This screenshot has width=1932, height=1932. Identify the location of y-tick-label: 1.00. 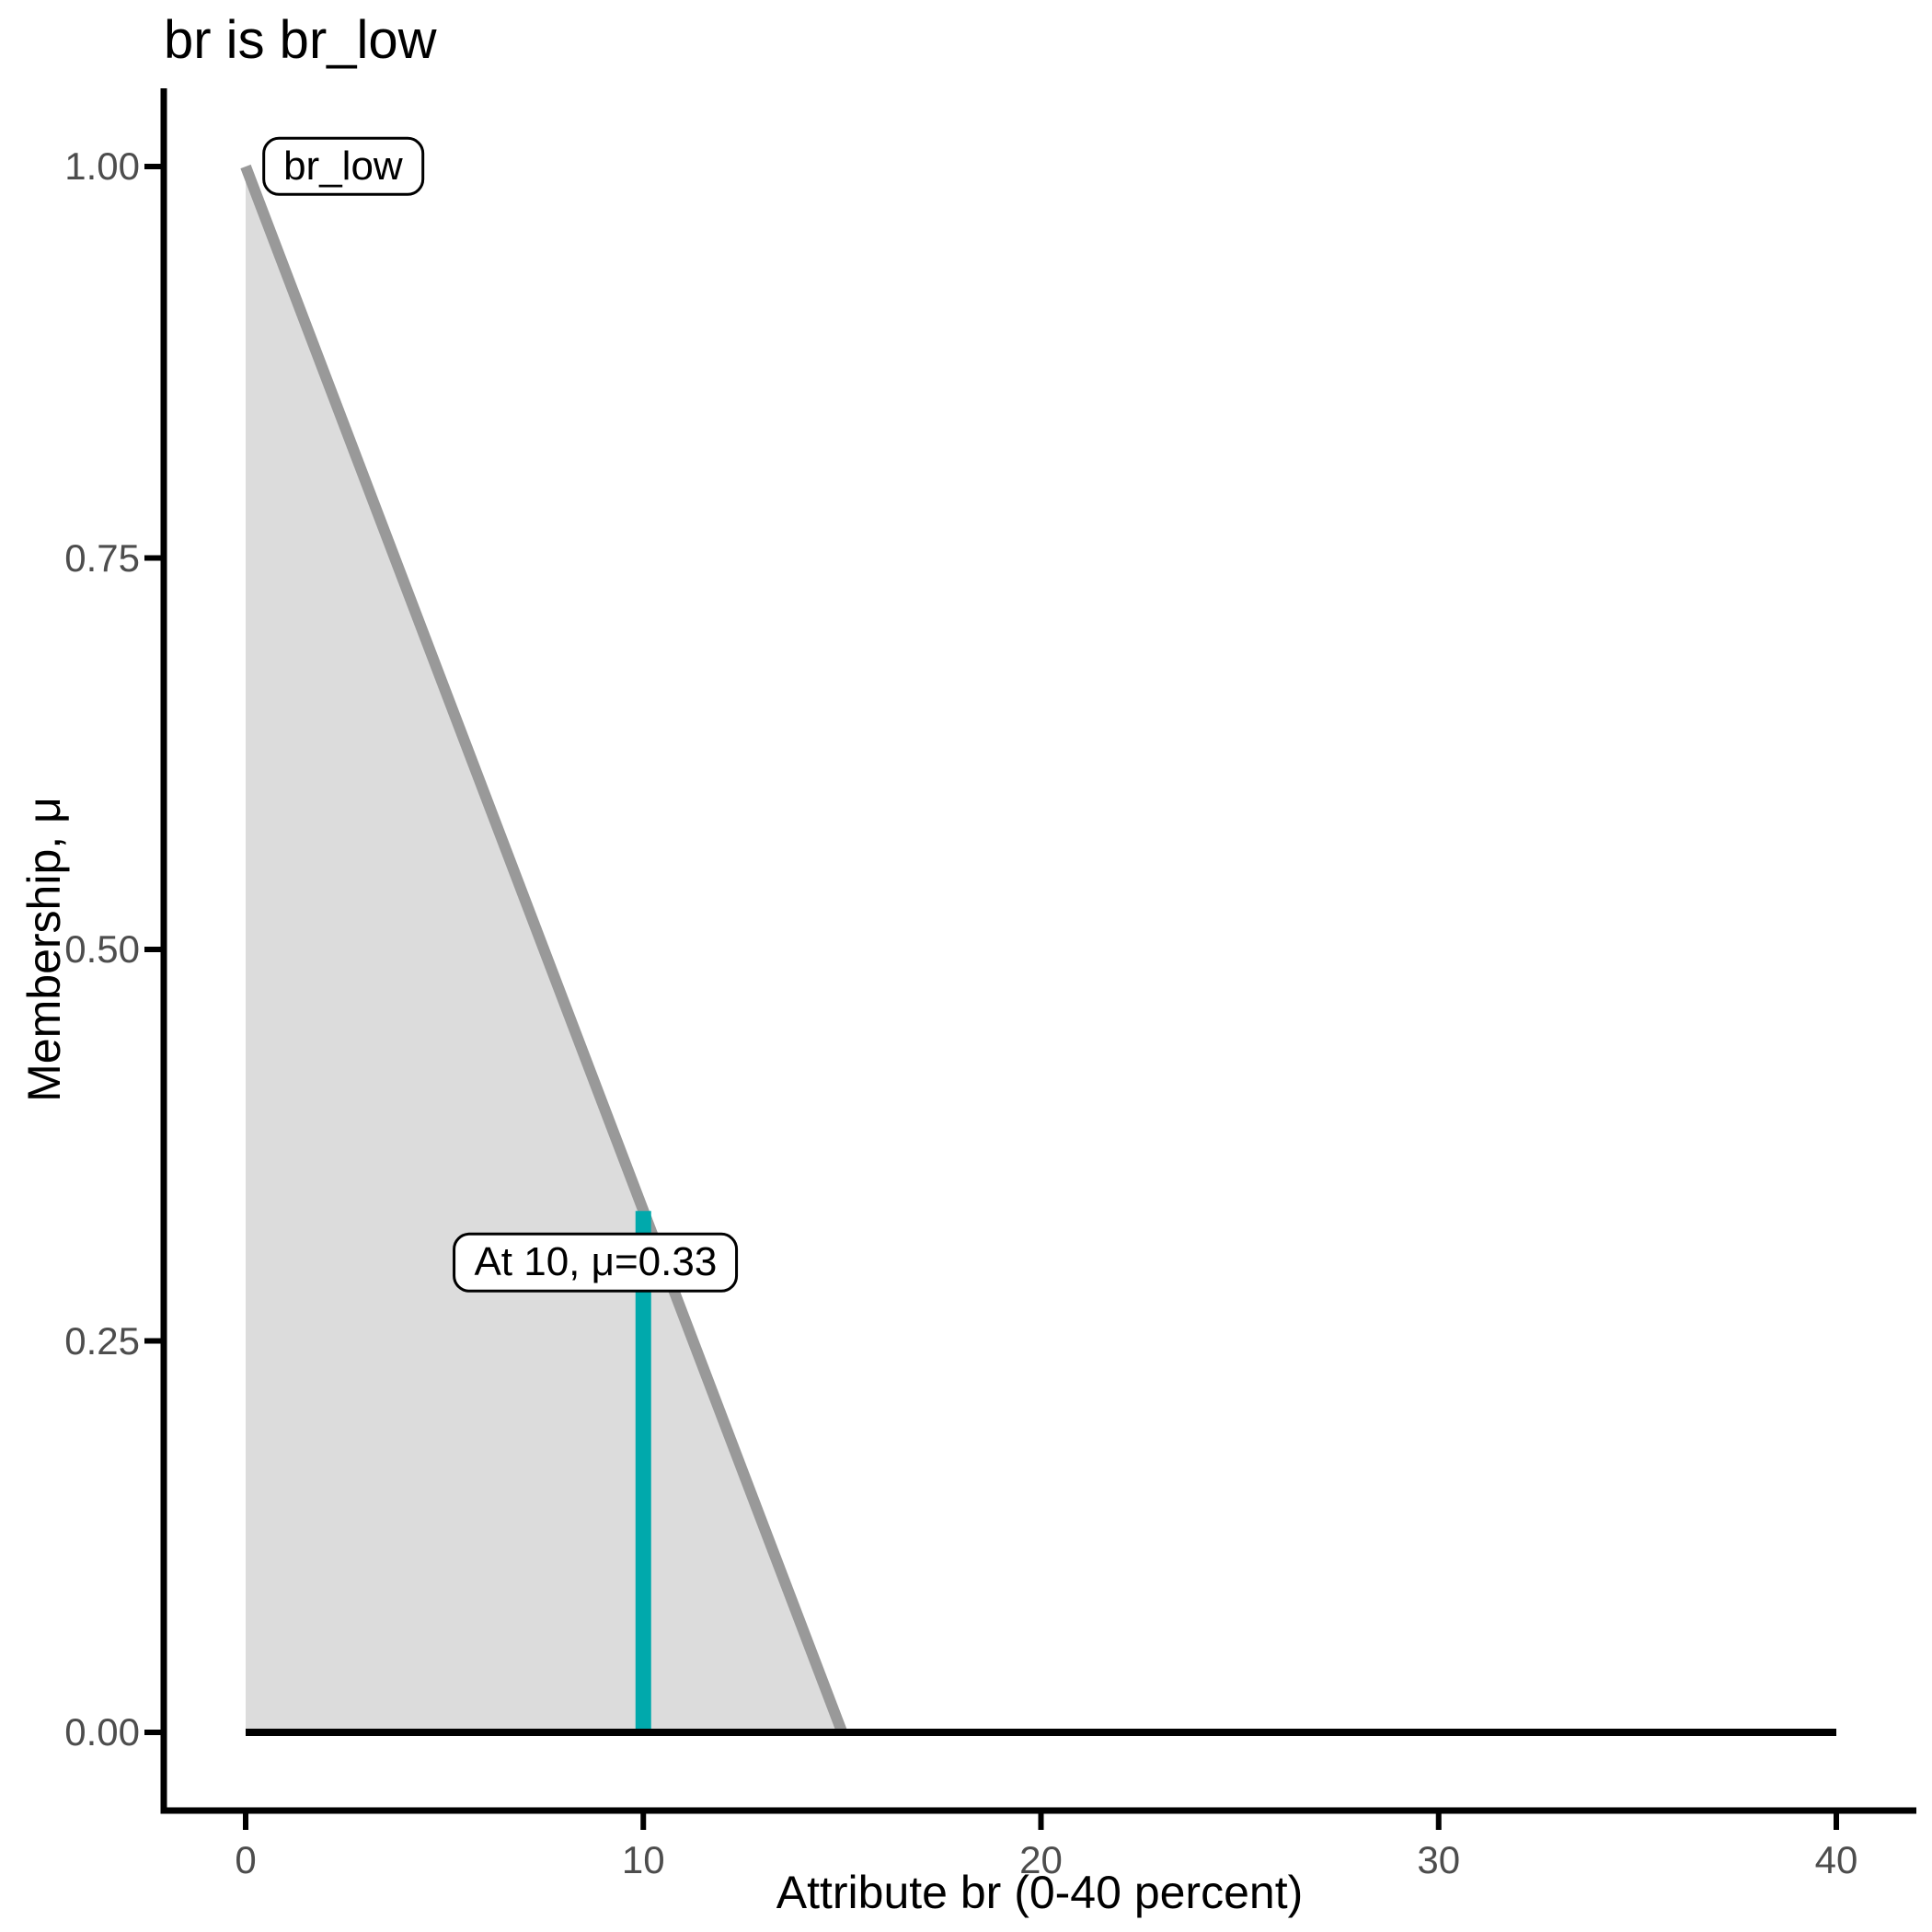
(102, 166).